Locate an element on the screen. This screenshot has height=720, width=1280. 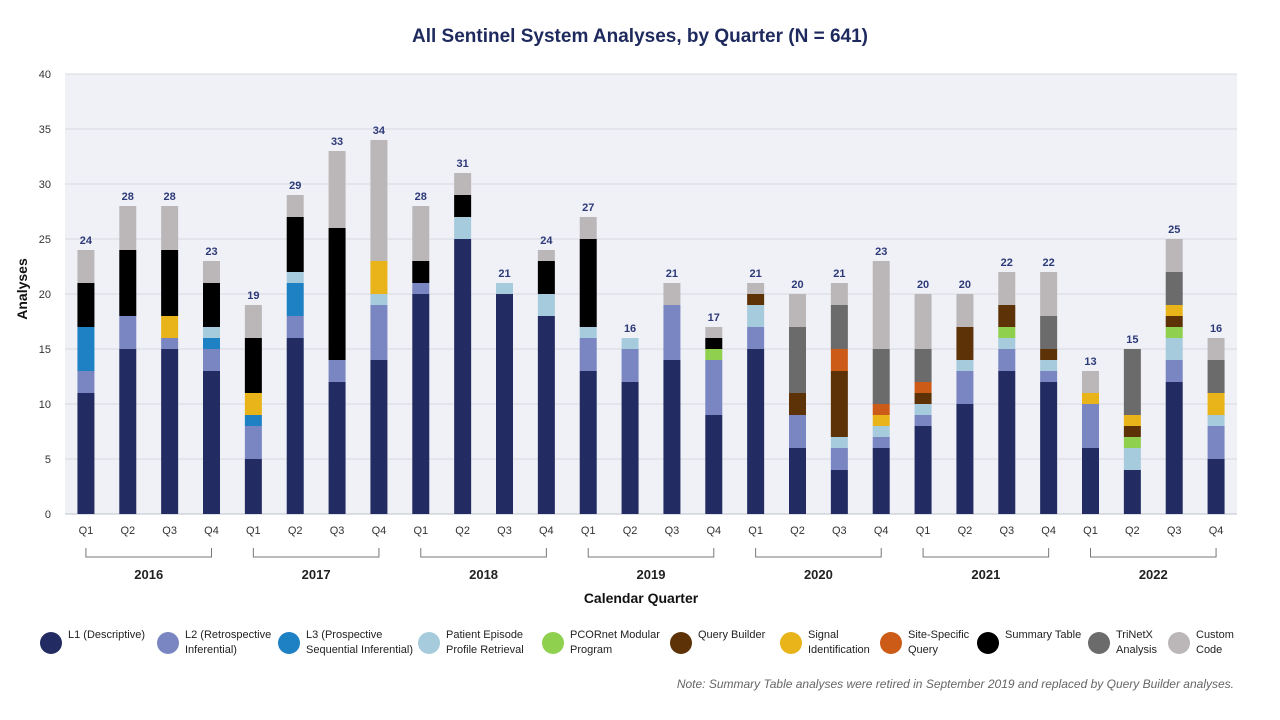
legend-item: PCORnet Modular Program is located at coordinates (601, 643).